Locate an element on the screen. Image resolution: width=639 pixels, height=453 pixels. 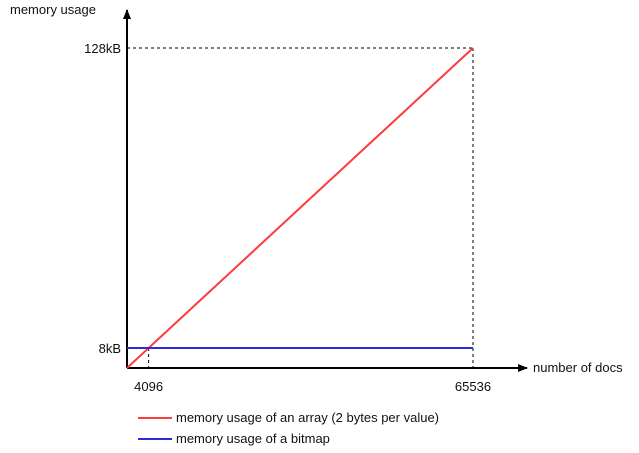
y-tick-label: 8kB is located at coordinates (110, 348).